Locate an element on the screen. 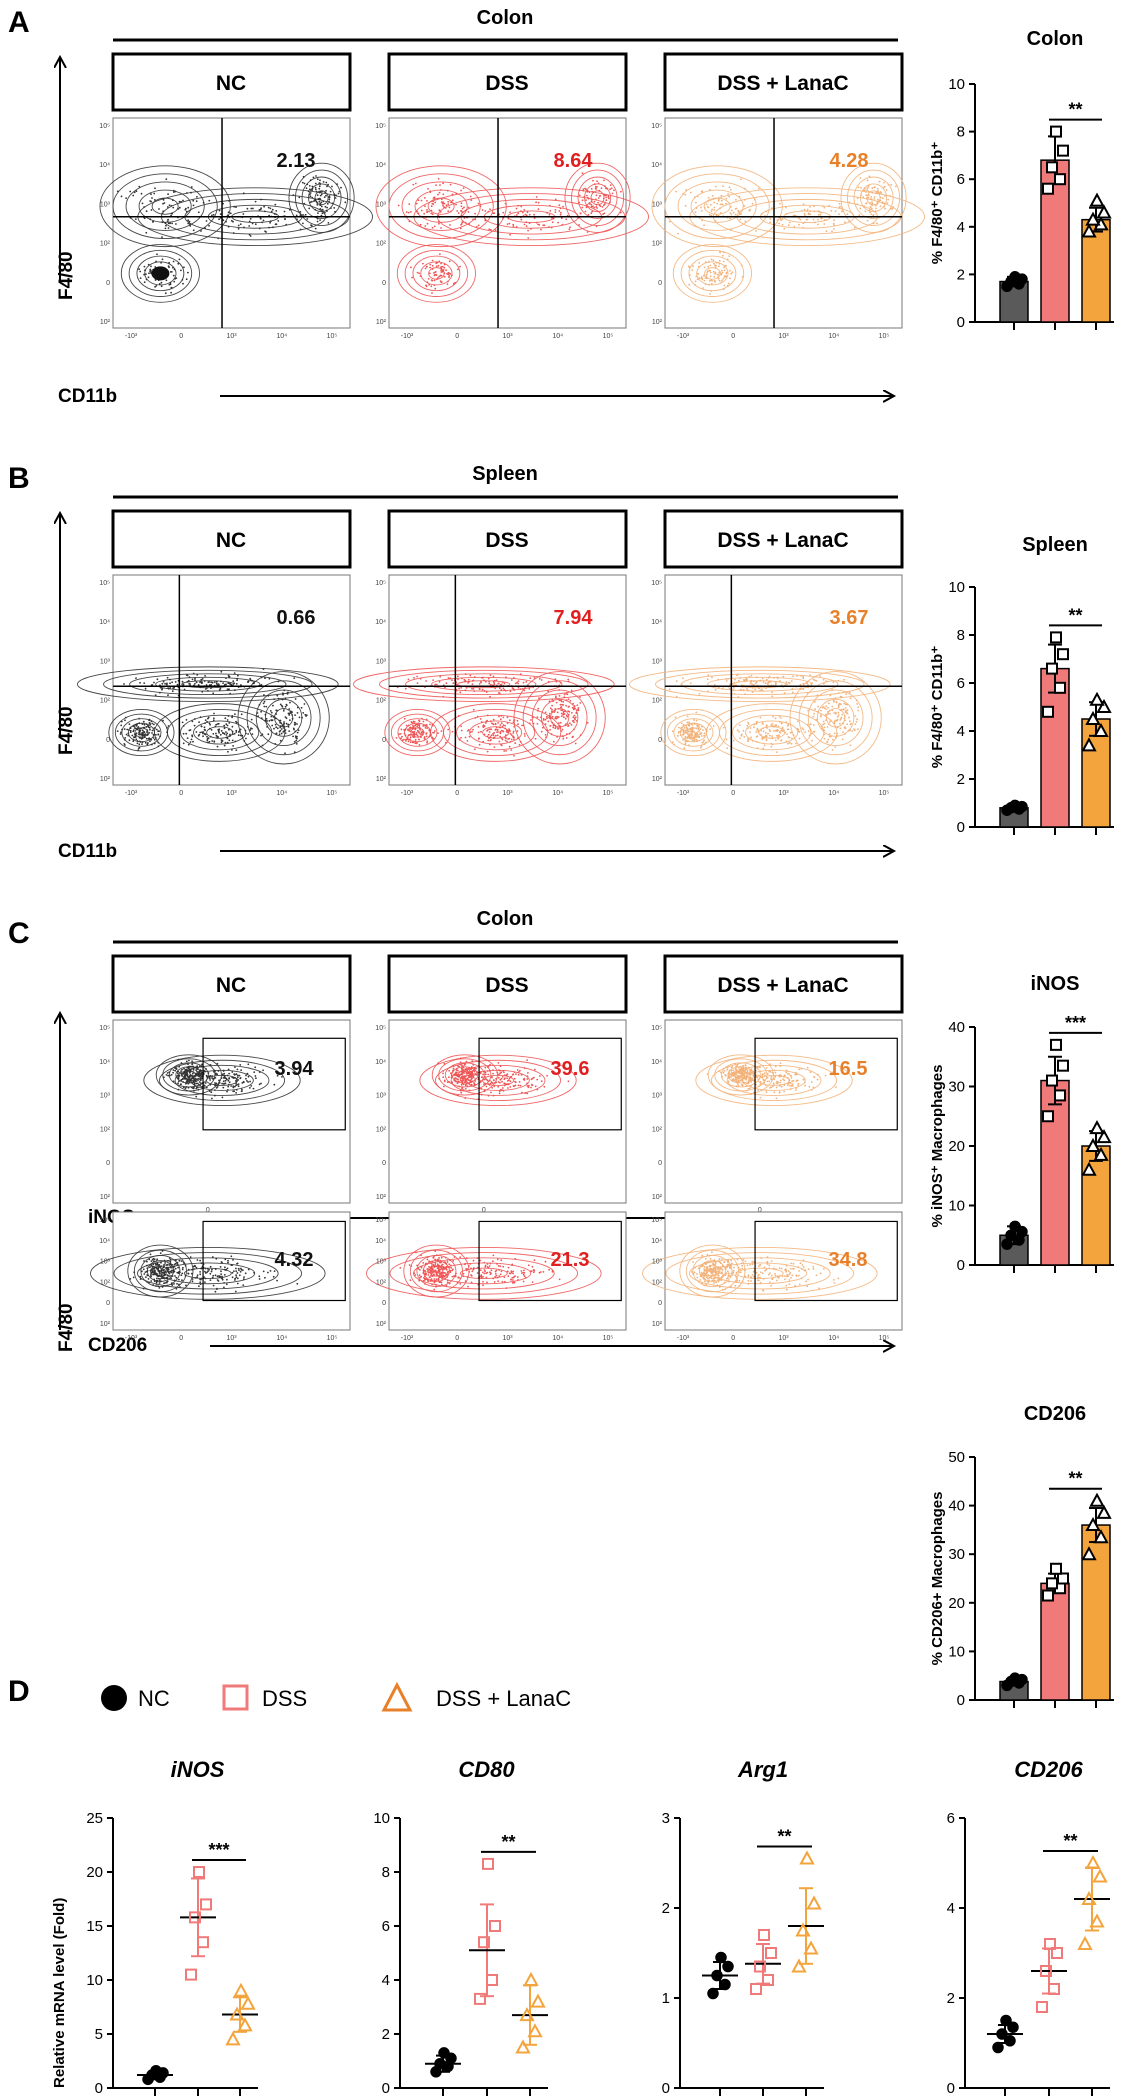 The width and height of the screenshot is (1132, 2100). flow-y-tick: 10⁴ is located at coordinates (656, 1062).